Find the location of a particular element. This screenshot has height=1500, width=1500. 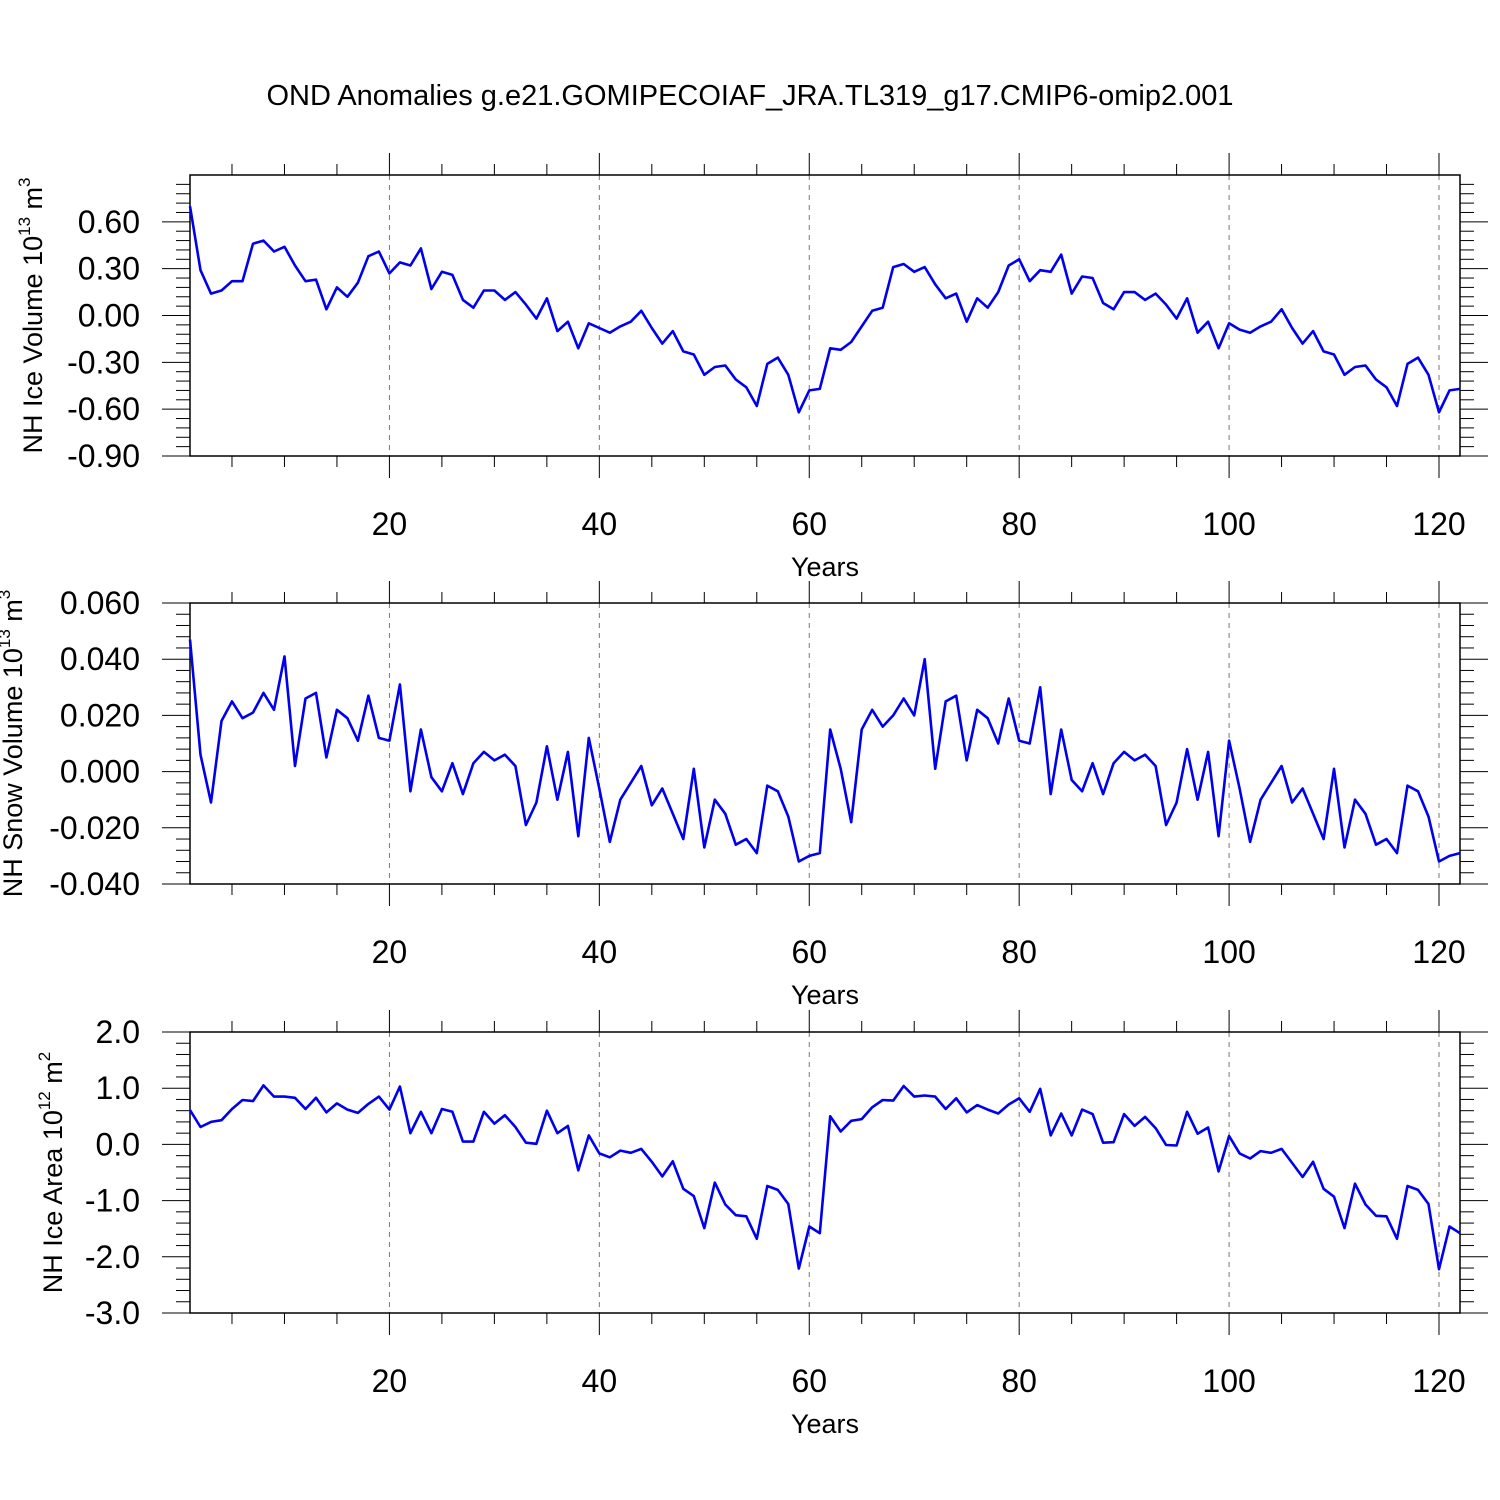

series-line-ice-area is located at coordinates (824, 1177).